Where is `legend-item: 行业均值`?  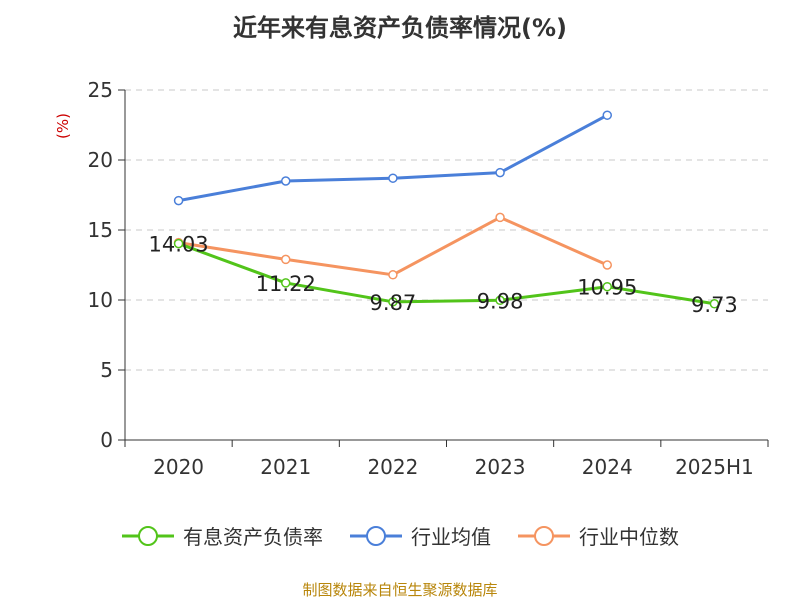 legend-item: 行业均值 is located at coordinates (420, 535).